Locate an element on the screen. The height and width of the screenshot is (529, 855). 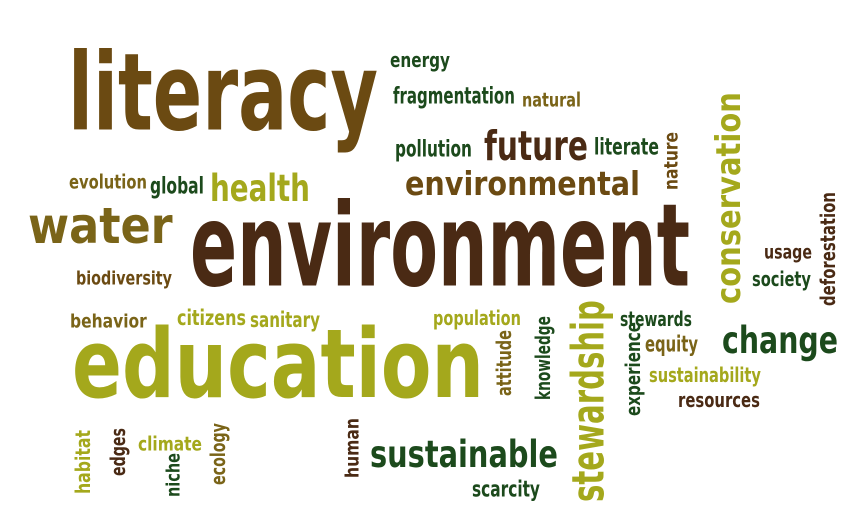
word-fragmentation: fragmentation is located at coordinates (454, 95).